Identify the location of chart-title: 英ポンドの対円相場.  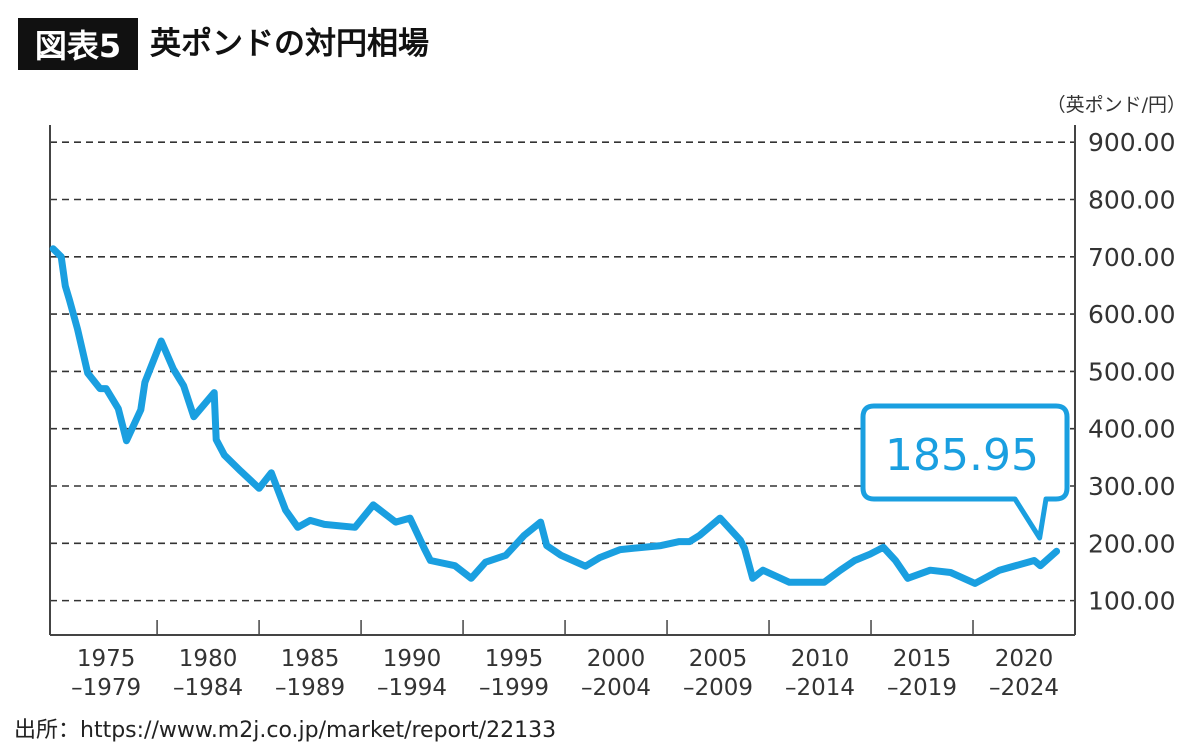
(289, 44).